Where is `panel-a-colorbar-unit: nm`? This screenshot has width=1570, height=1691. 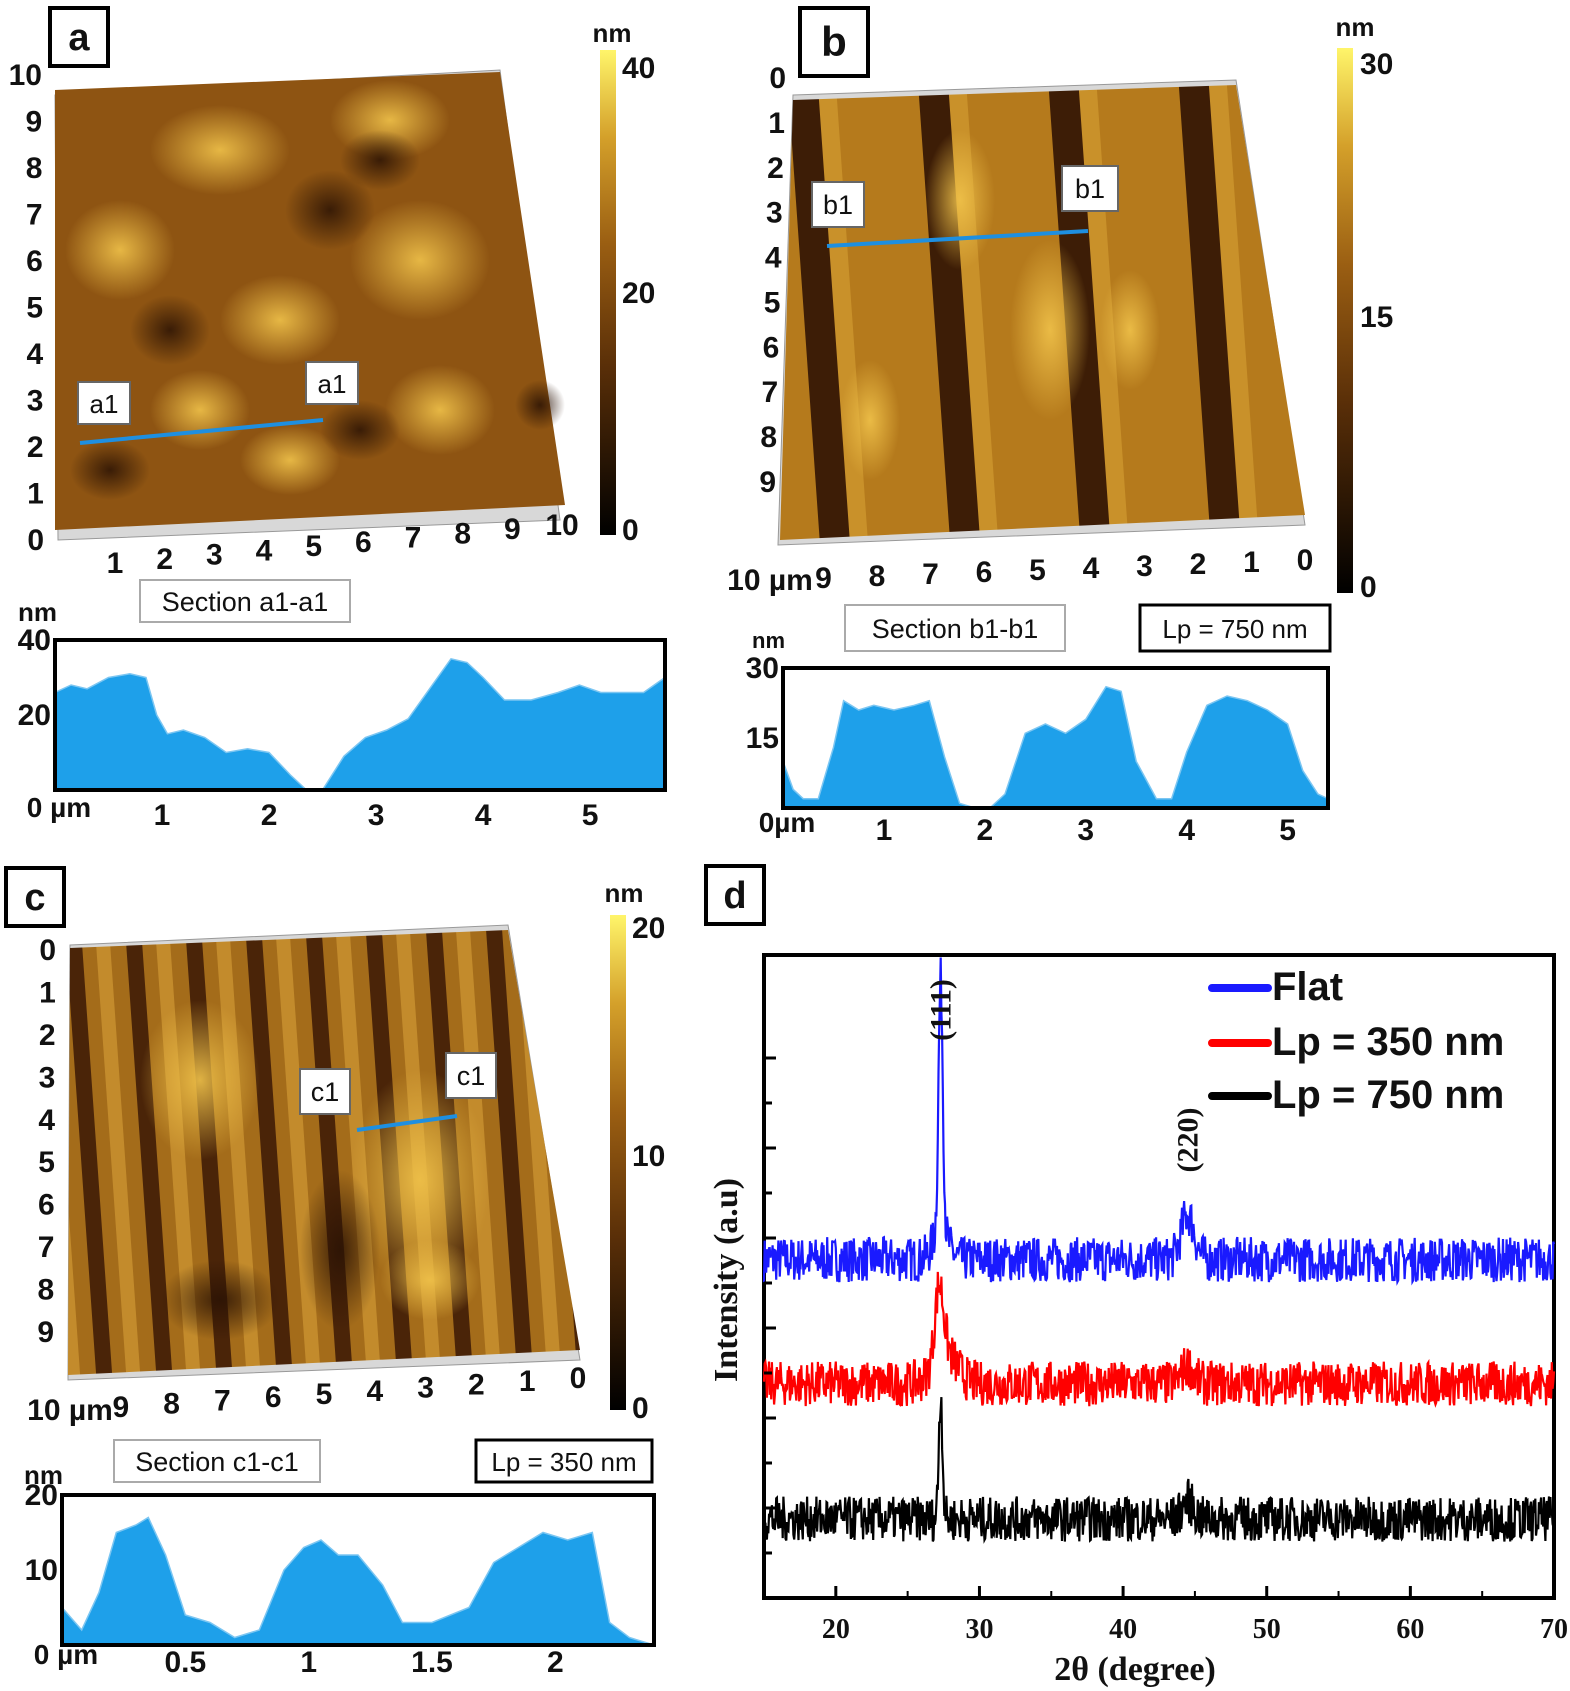 panel-a-colorbar-unit: nm is located at coordinates (612, 33).